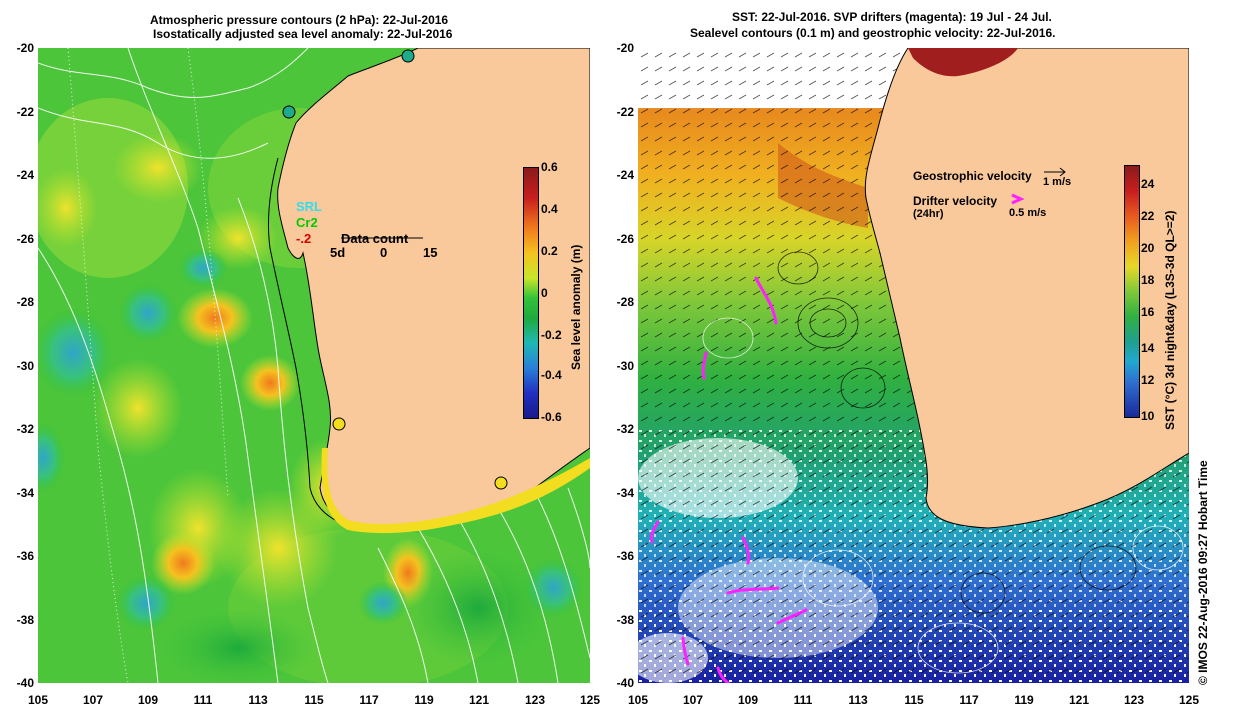 This screenshot has width=1250, height=720. What do you see at coordinates (1132, 291) in the screenshot?
I see `sst-colorbar` at bounding box center [1132, 291].